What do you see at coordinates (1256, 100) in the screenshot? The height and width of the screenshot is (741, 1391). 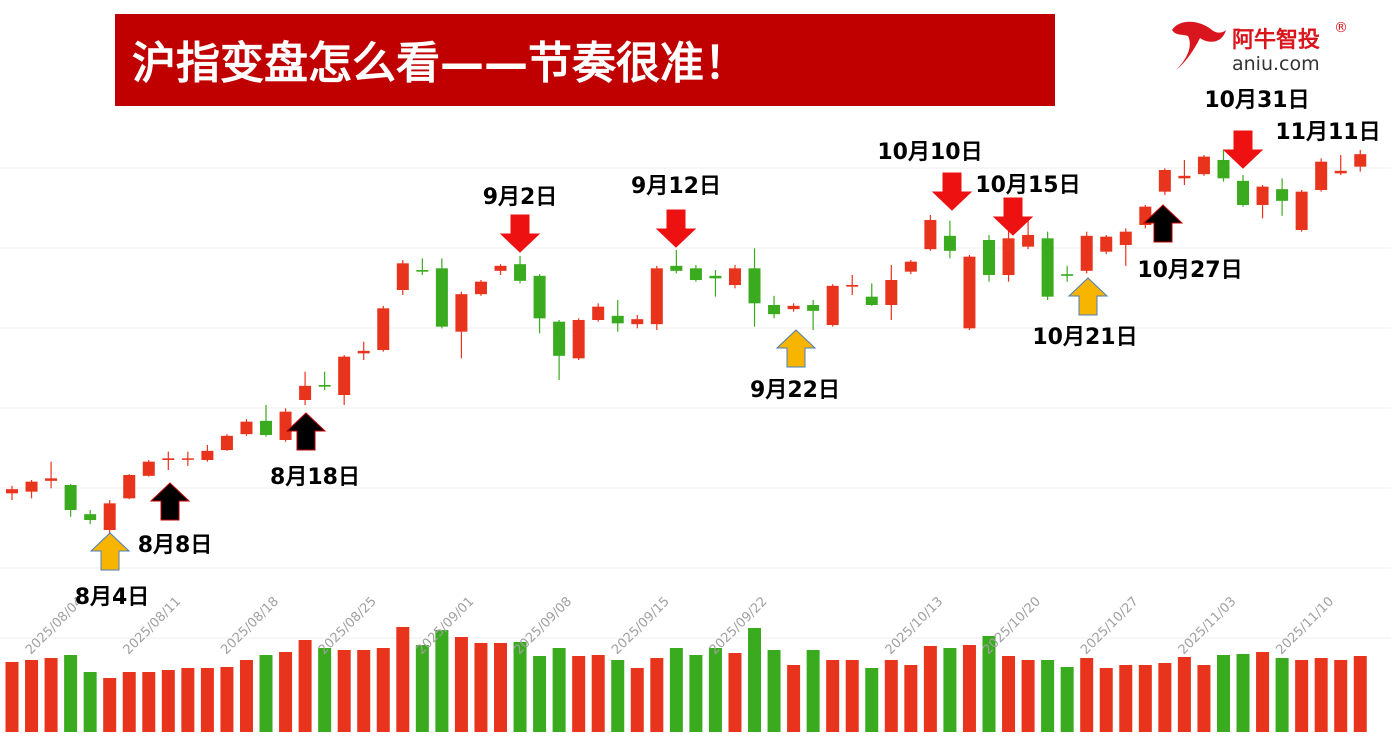 I see `annotation-label: 10月31日` at bounding box center [1256, 100].